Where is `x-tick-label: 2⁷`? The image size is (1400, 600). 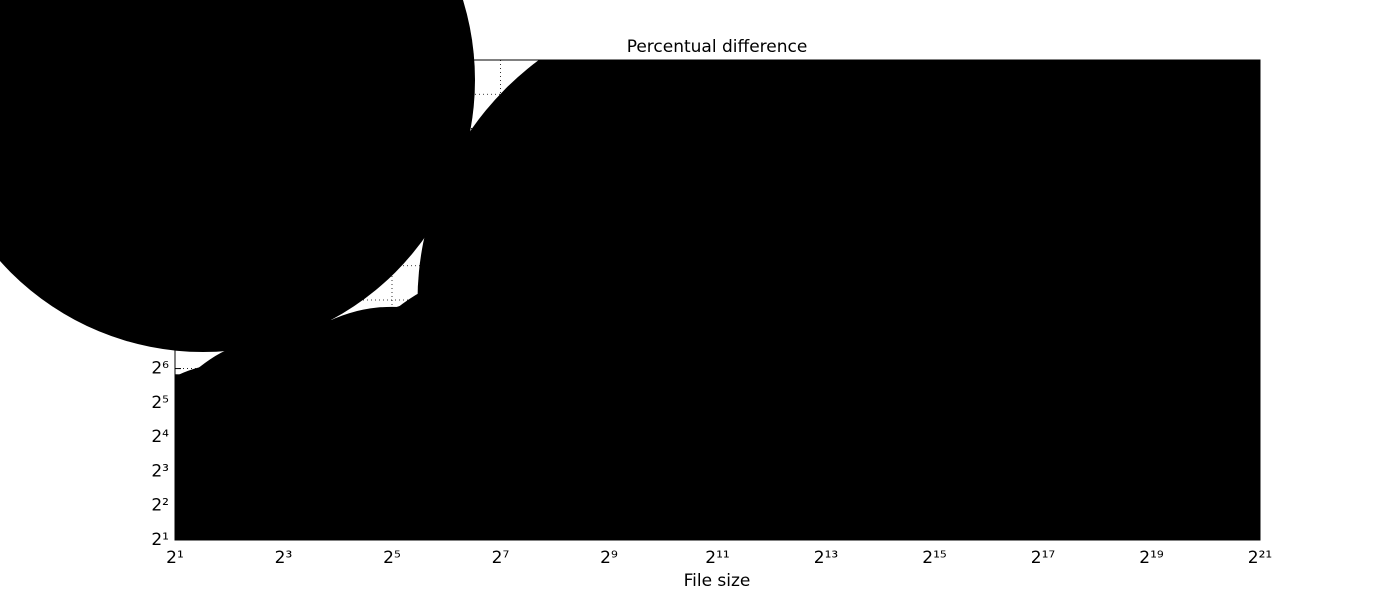 x-tick-label: 2⁷ is located at coordinates (501, 558).